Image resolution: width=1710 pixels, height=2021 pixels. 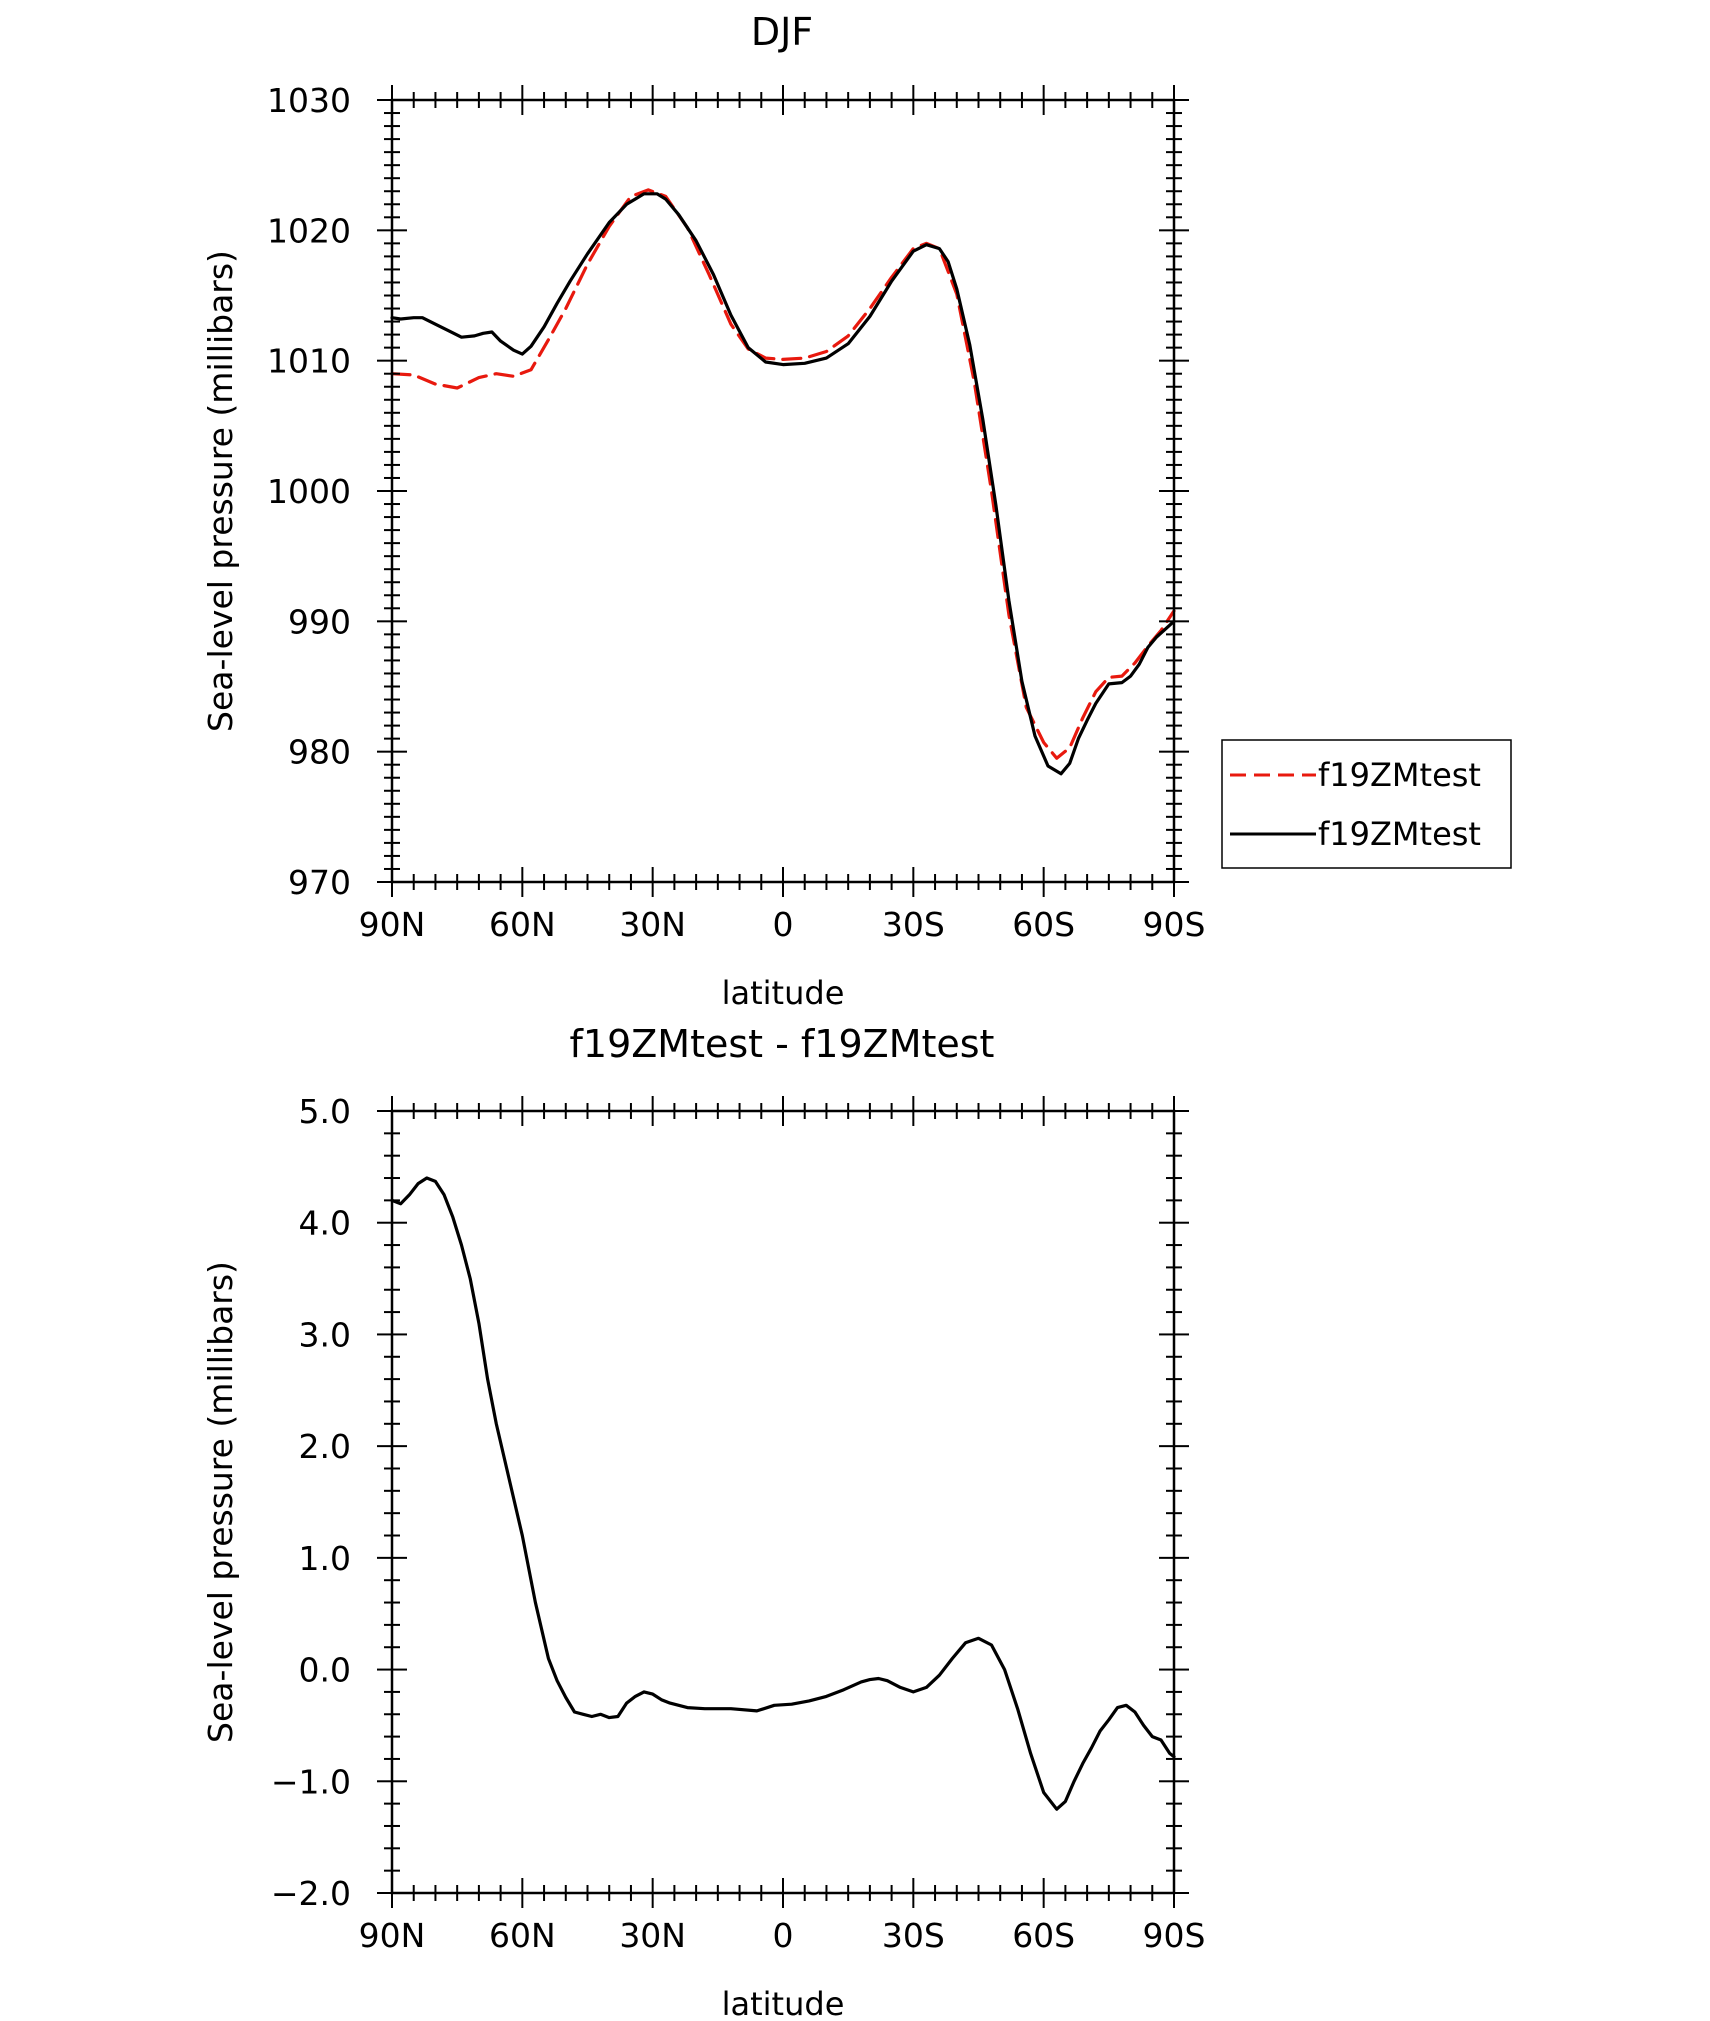 What do you see at coordinates (325, 1223) in the screenshot?
I see `y-tick-label: 4.0` at bounding box center [325, 1223].